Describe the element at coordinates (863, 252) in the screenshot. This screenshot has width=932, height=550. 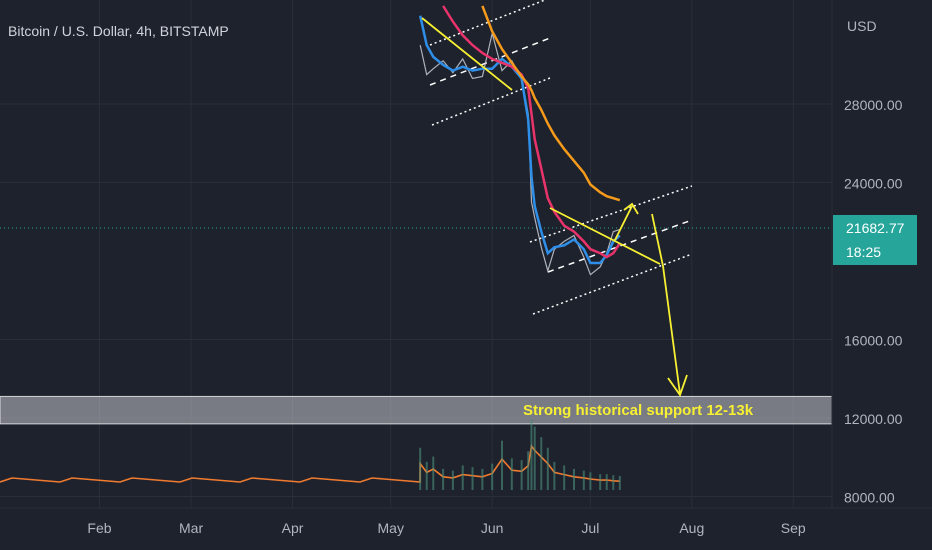
I see `bar-countdown: 18:25` at that location.